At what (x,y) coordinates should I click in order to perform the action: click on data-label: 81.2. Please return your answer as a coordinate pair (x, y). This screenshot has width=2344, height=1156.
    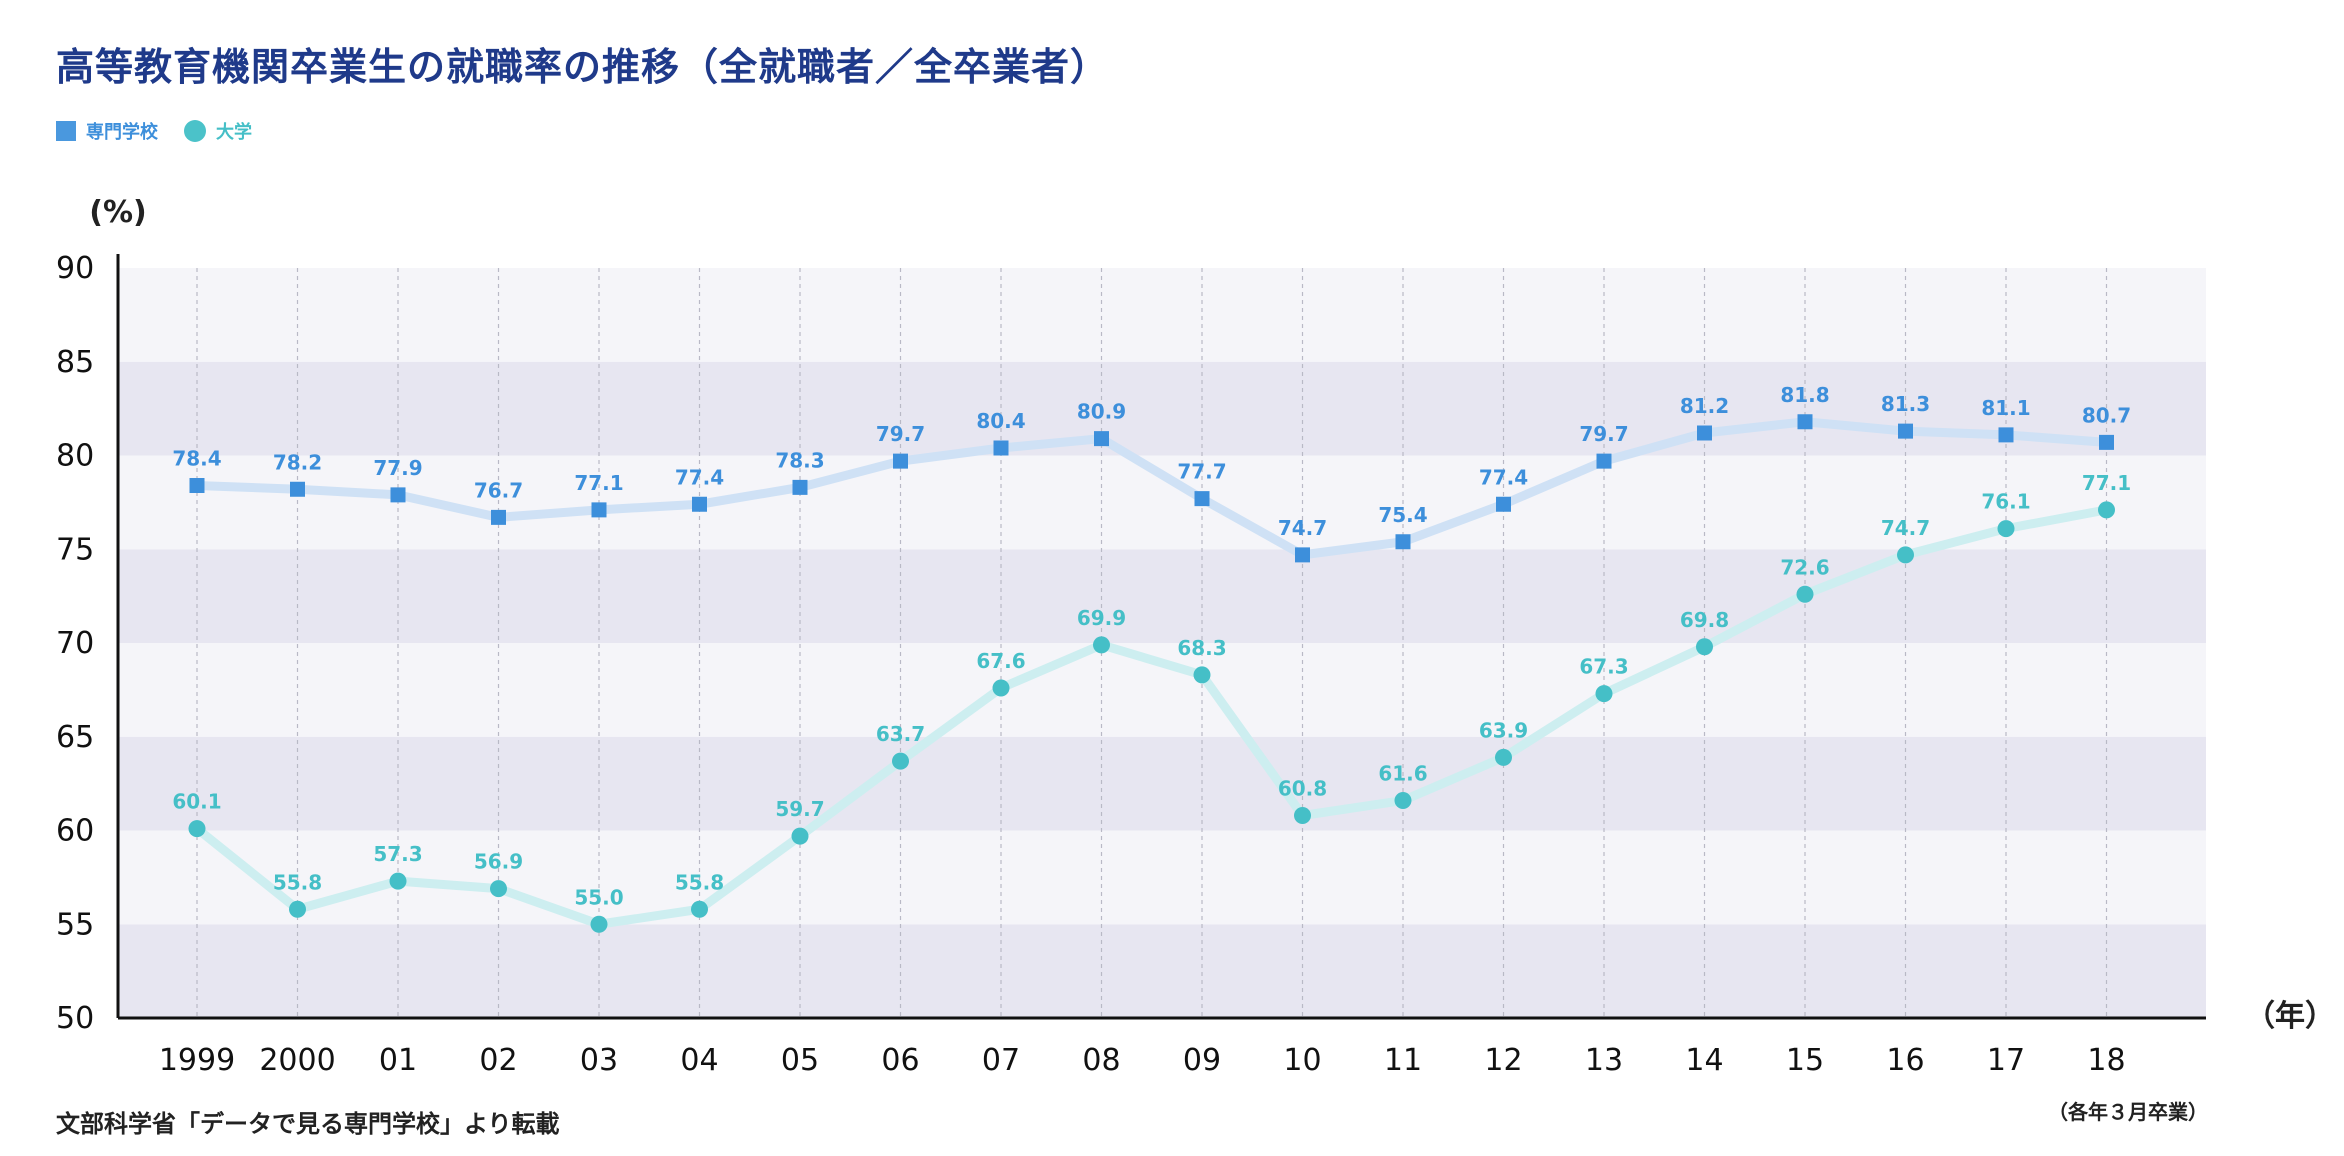
    Looking at the image, I should click on (1704, 406).